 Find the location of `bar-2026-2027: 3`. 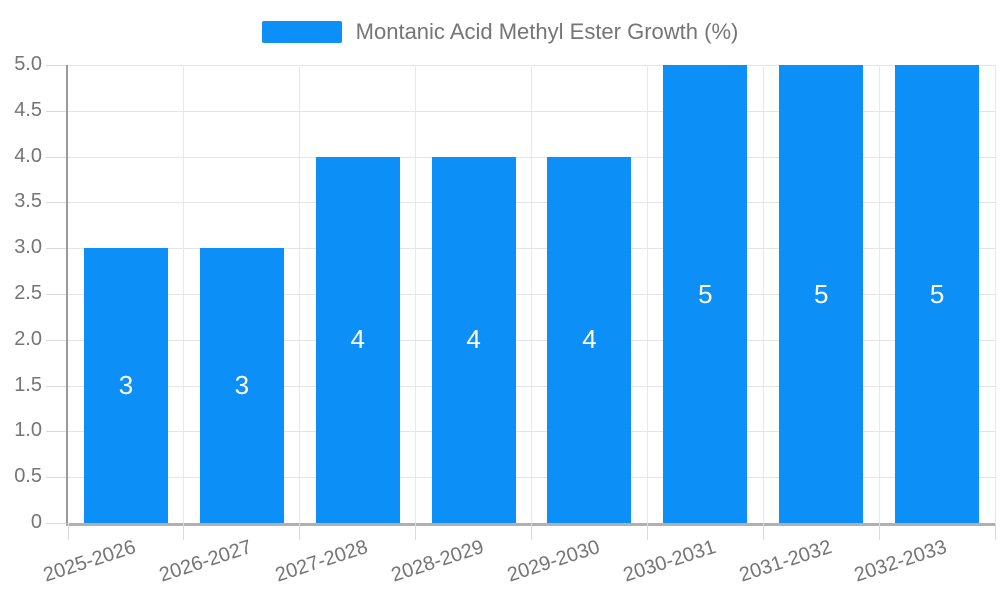

bar-2026-2027: 3 is located at coordinates (241, 385).